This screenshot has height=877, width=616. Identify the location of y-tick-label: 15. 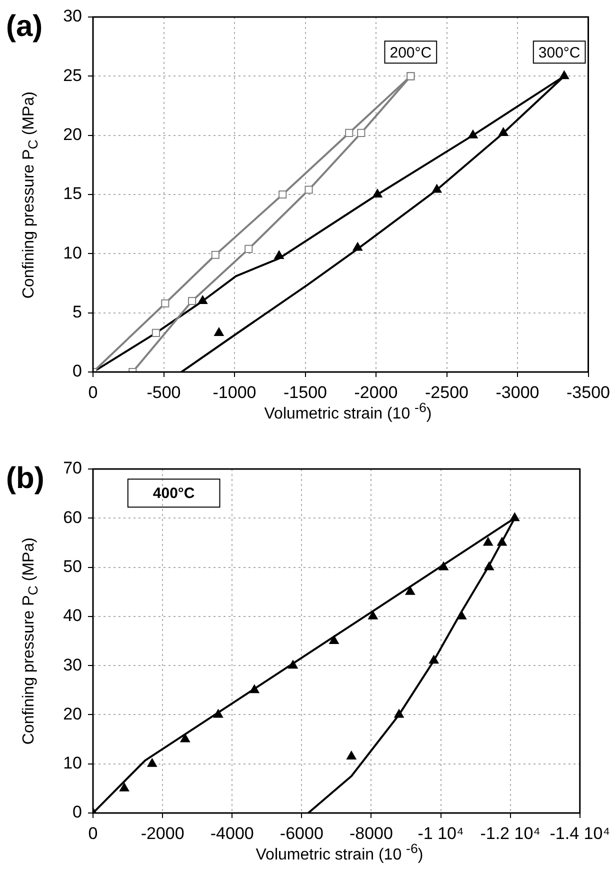
(72, 194).